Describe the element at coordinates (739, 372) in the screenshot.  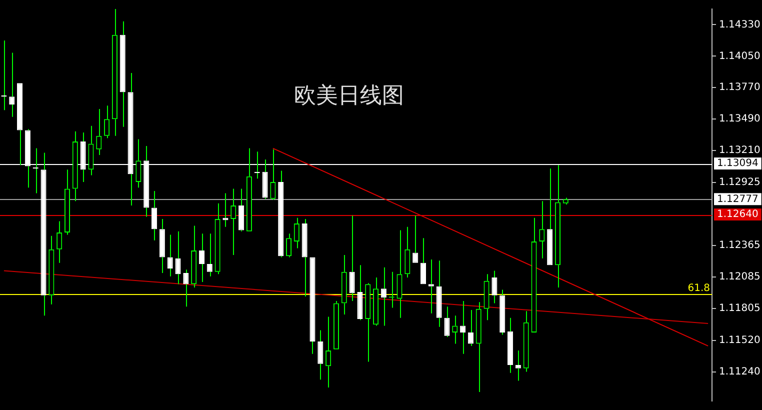
I see `y-tick-label: 1.11240` at that location.